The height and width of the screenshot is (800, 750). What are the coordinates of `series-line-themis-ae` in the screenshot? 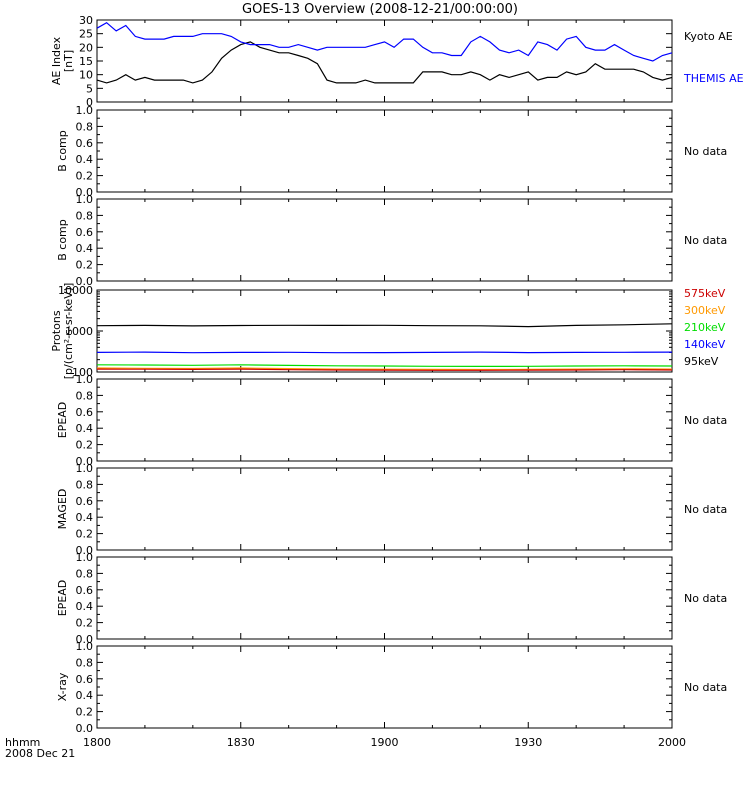 It's located at (384, 41).